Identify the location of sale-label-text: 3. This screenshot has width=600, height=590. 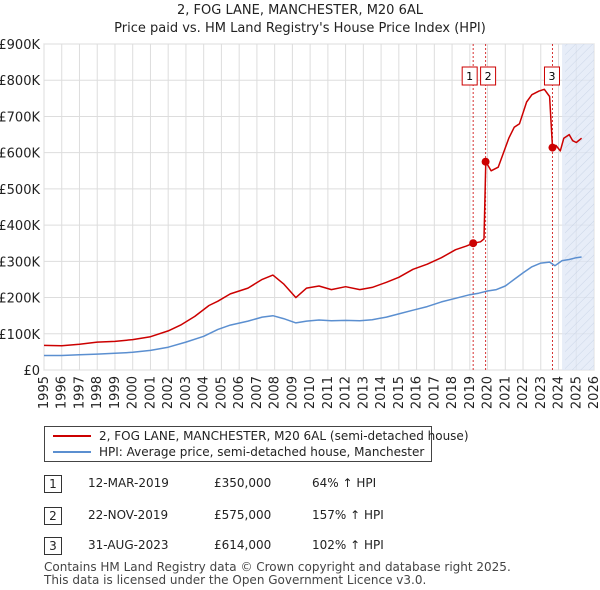
(551, 76).